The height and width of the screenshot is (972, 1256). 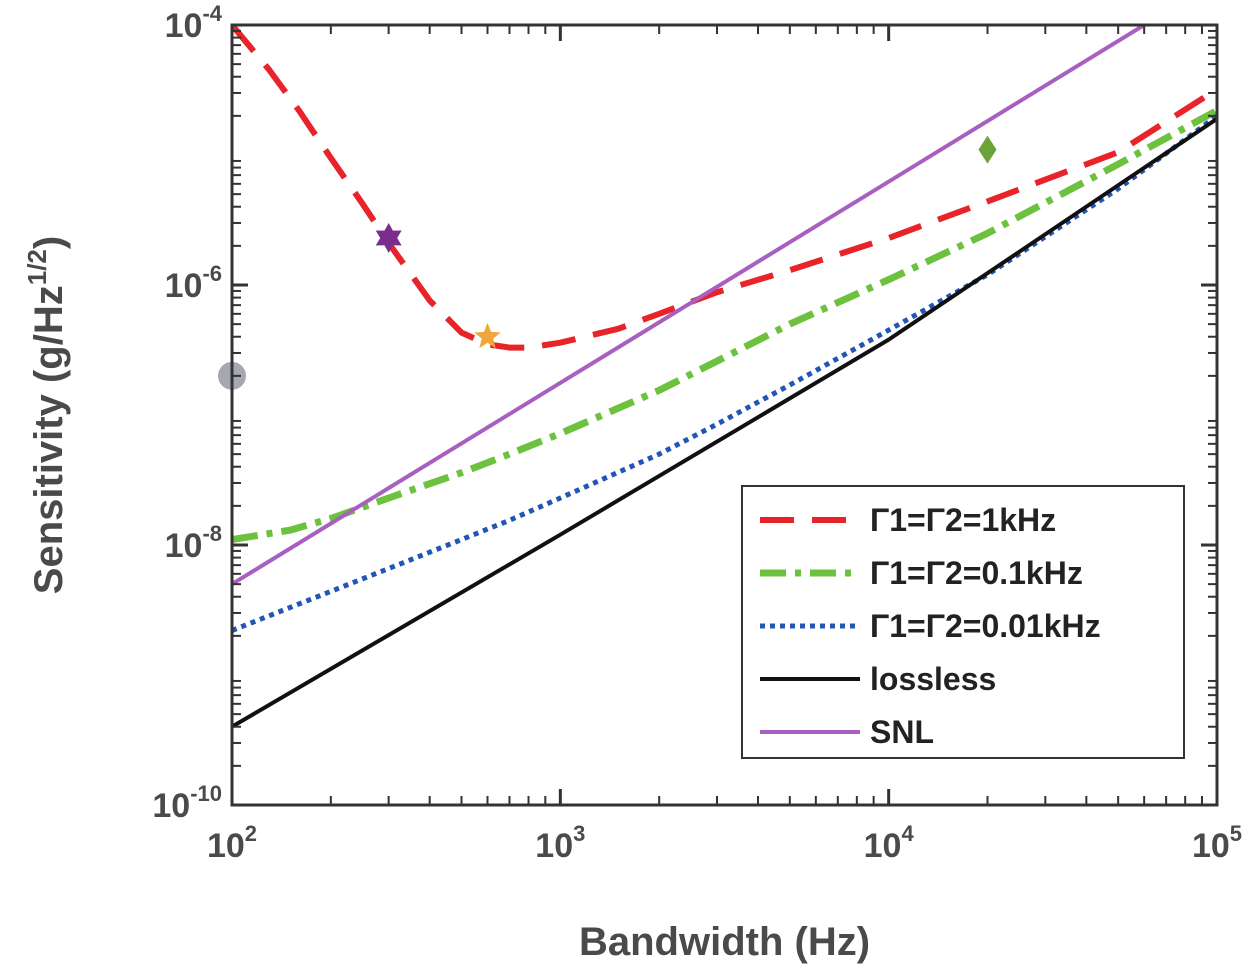 What do you see at coordinates (487, 335) in the screenshot?
I see `marker-star` at bounding box center [487, 335].